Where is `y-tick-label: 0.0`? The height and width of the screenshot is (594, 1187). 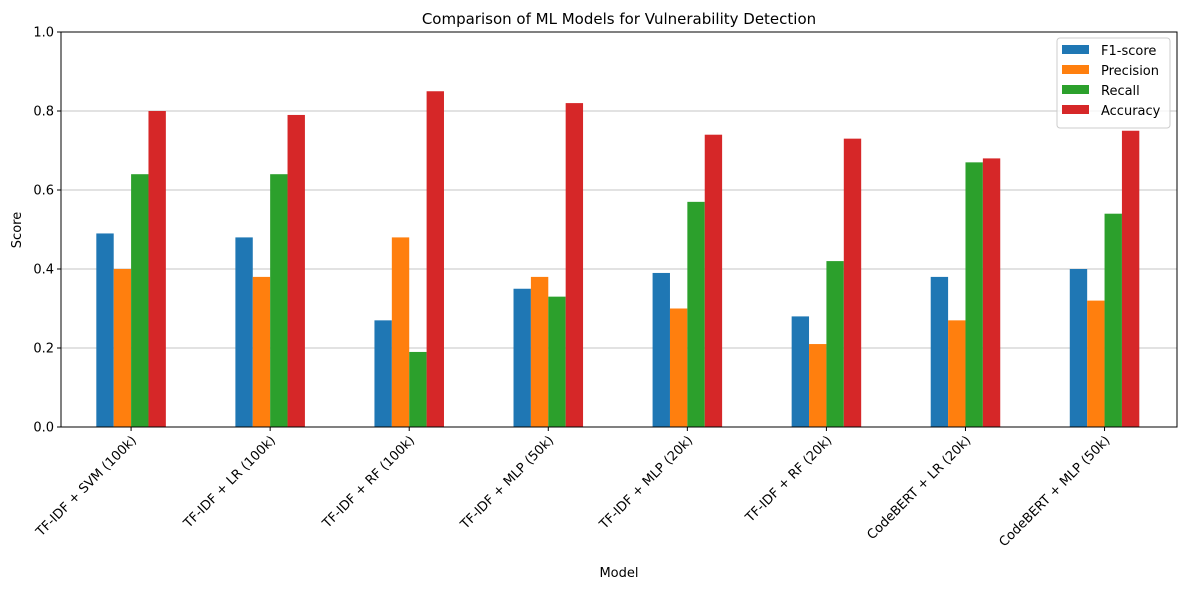 y-tick-label: 0.0 is located at coordinates (43, 428).